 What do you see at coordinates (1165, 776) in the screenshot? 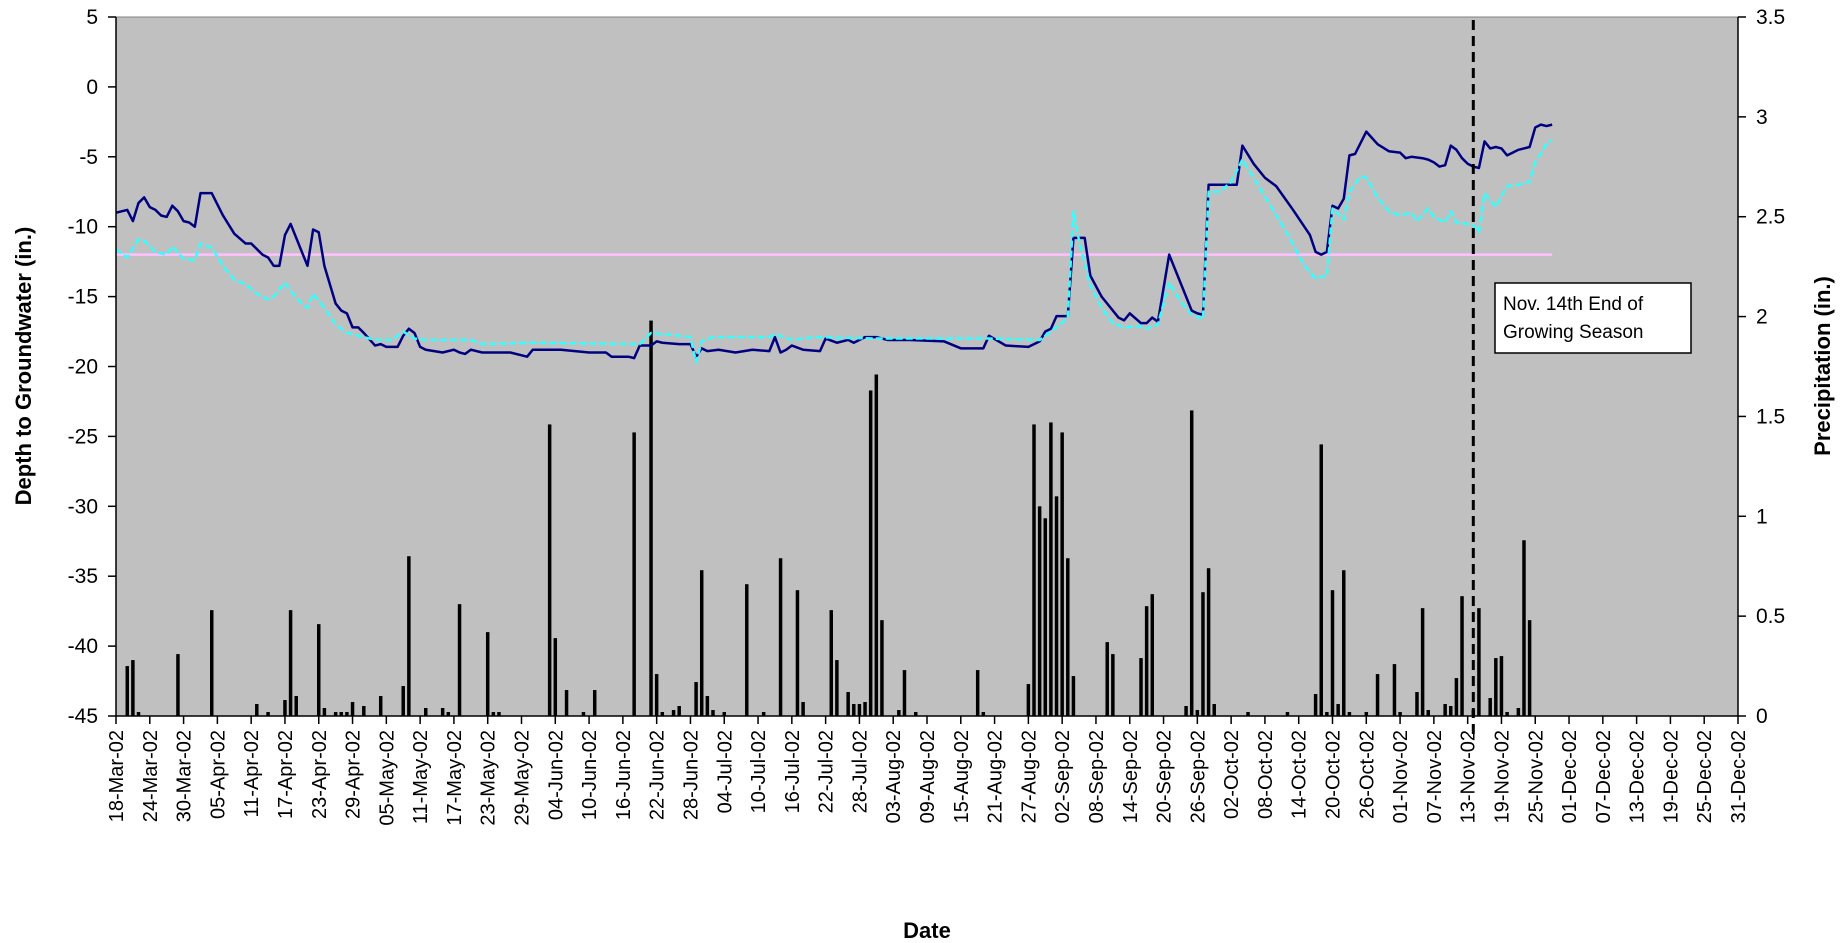
I see `x-tick-label: 20-Sep-02` at bounding box center [1165, 776].